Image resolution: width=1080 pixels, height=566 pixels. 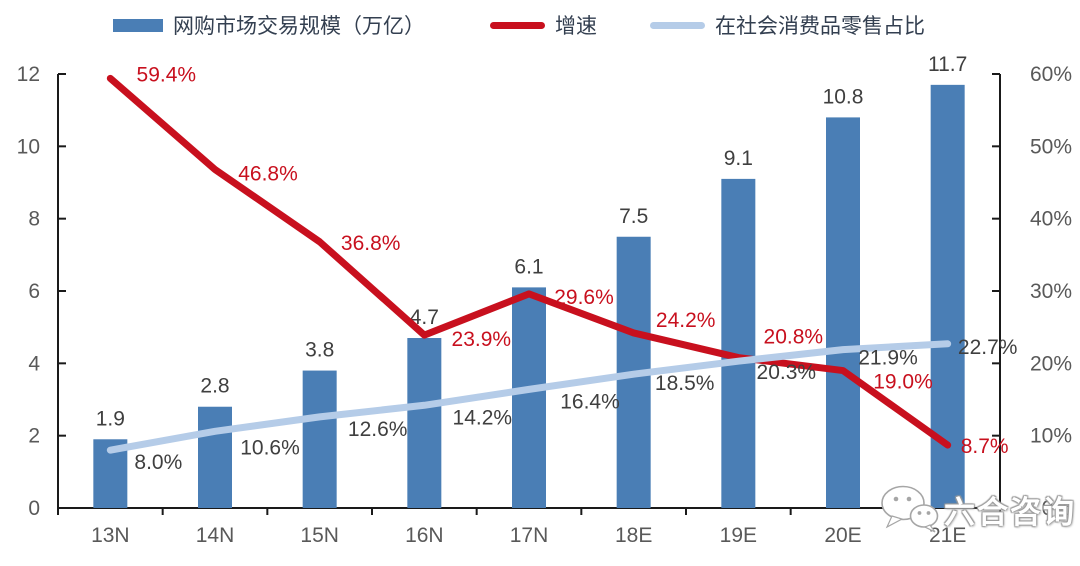 I want to click on retail-share-label: 14.2%, so click(x=483, y=417).